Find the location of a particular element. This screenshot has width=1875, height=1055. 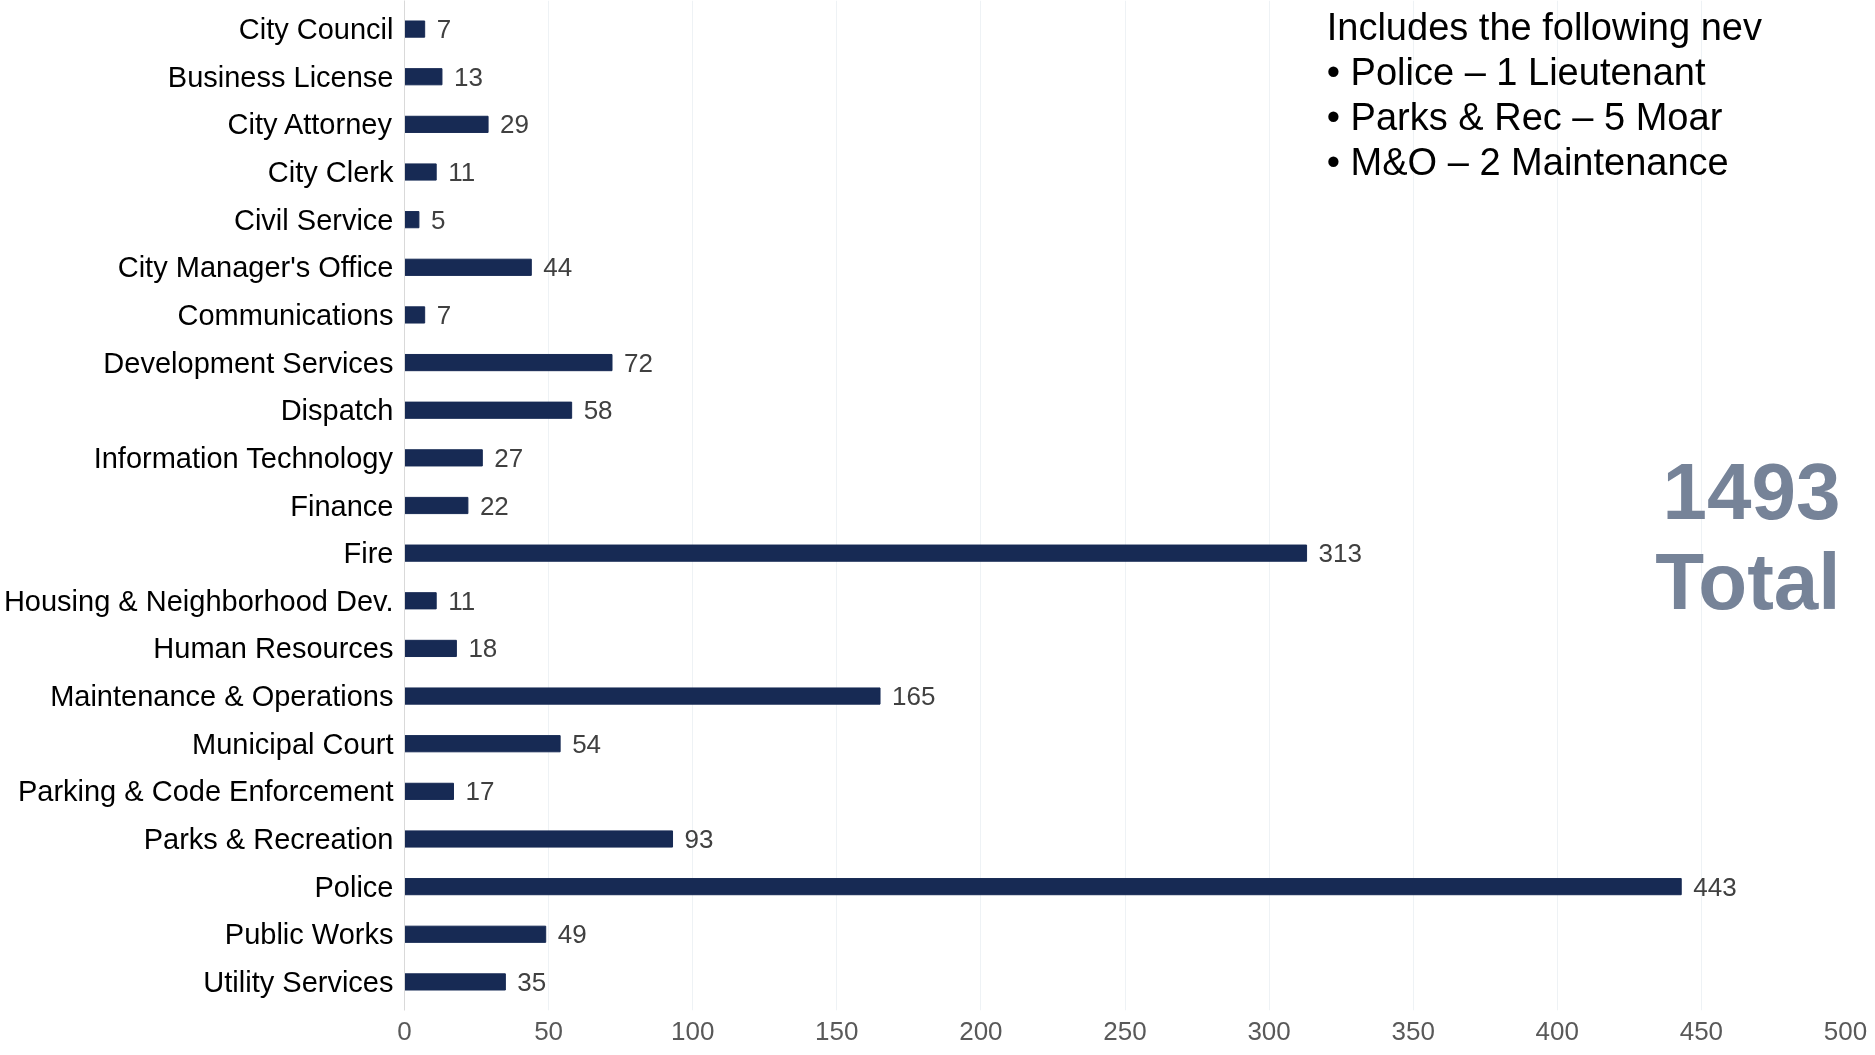

x-tick-label: 450 is located at coordinates (1701, 1030).